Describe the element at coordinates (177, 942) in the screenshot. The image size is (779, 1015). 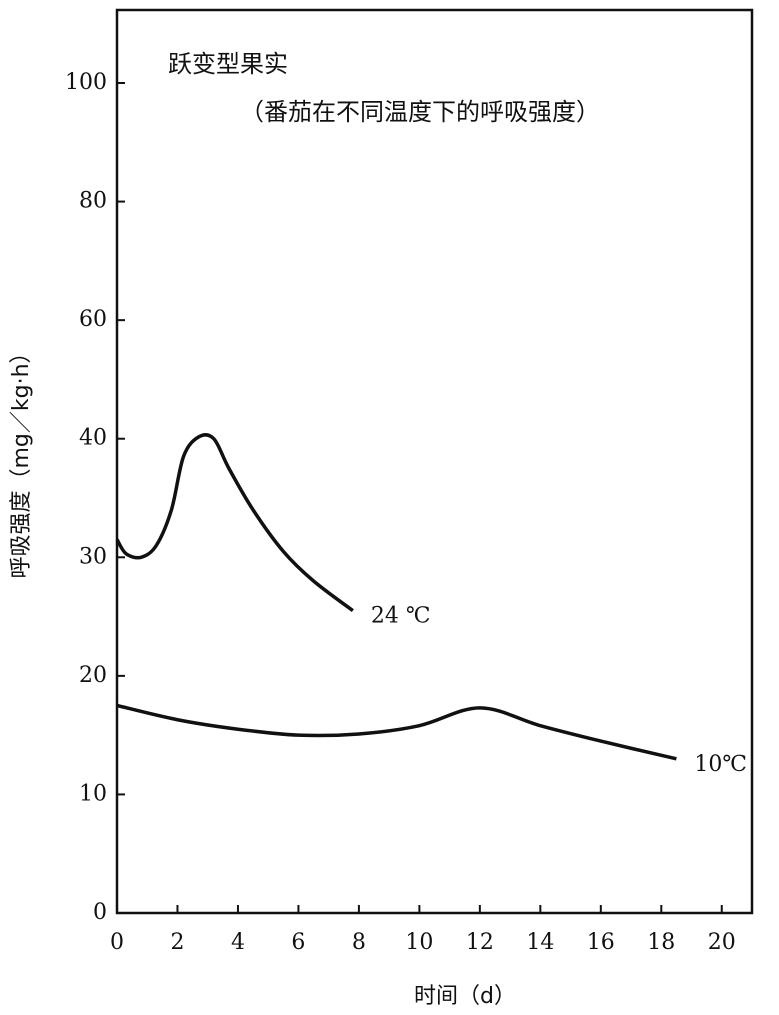
I see `x-tick-label: 2` at that location.